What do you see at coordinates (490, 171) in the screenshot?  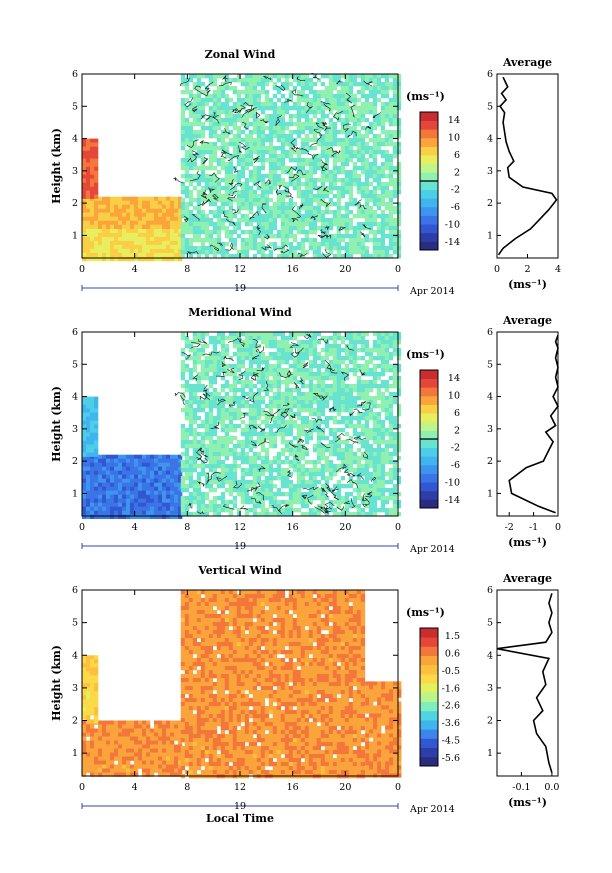 I see `average-y-tick-label: 3` at bounding box center [490, 171].